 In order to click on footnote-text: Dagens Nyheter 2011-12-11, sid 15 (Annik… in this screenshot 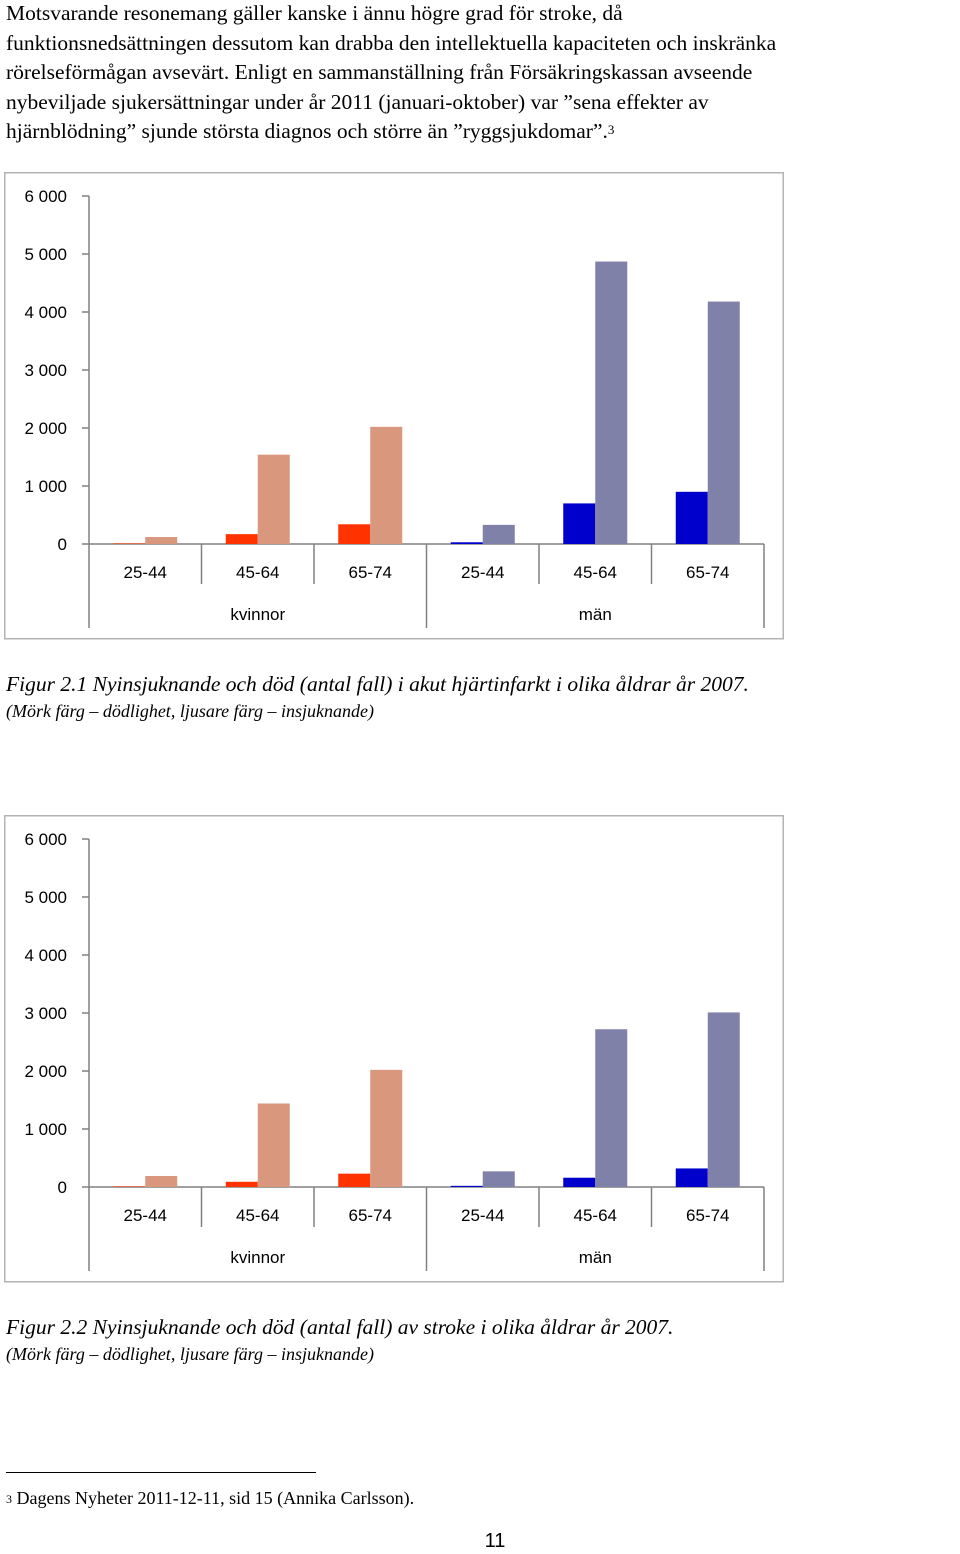, I will do `click(215, 1498)`.